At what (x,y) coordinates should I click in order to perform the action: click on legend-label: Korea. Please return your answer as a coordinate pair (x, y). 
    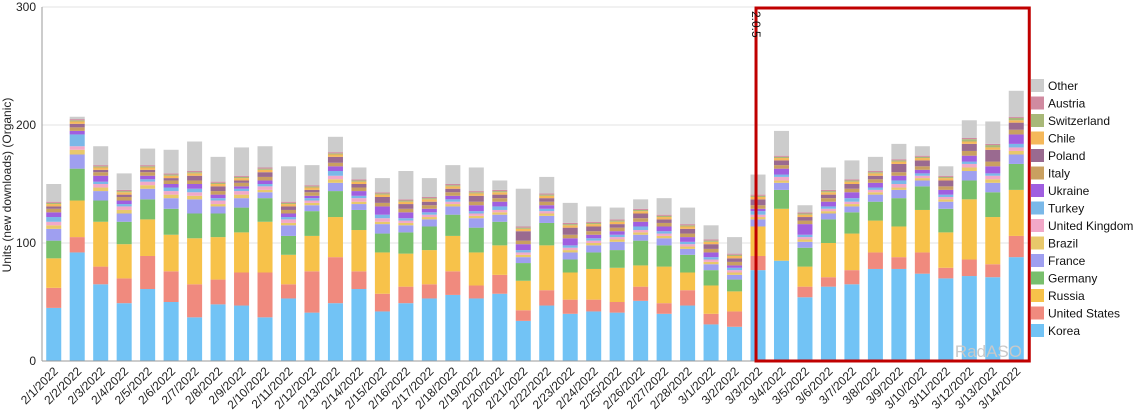
    Looking at the image, I should click on (1064, 331).